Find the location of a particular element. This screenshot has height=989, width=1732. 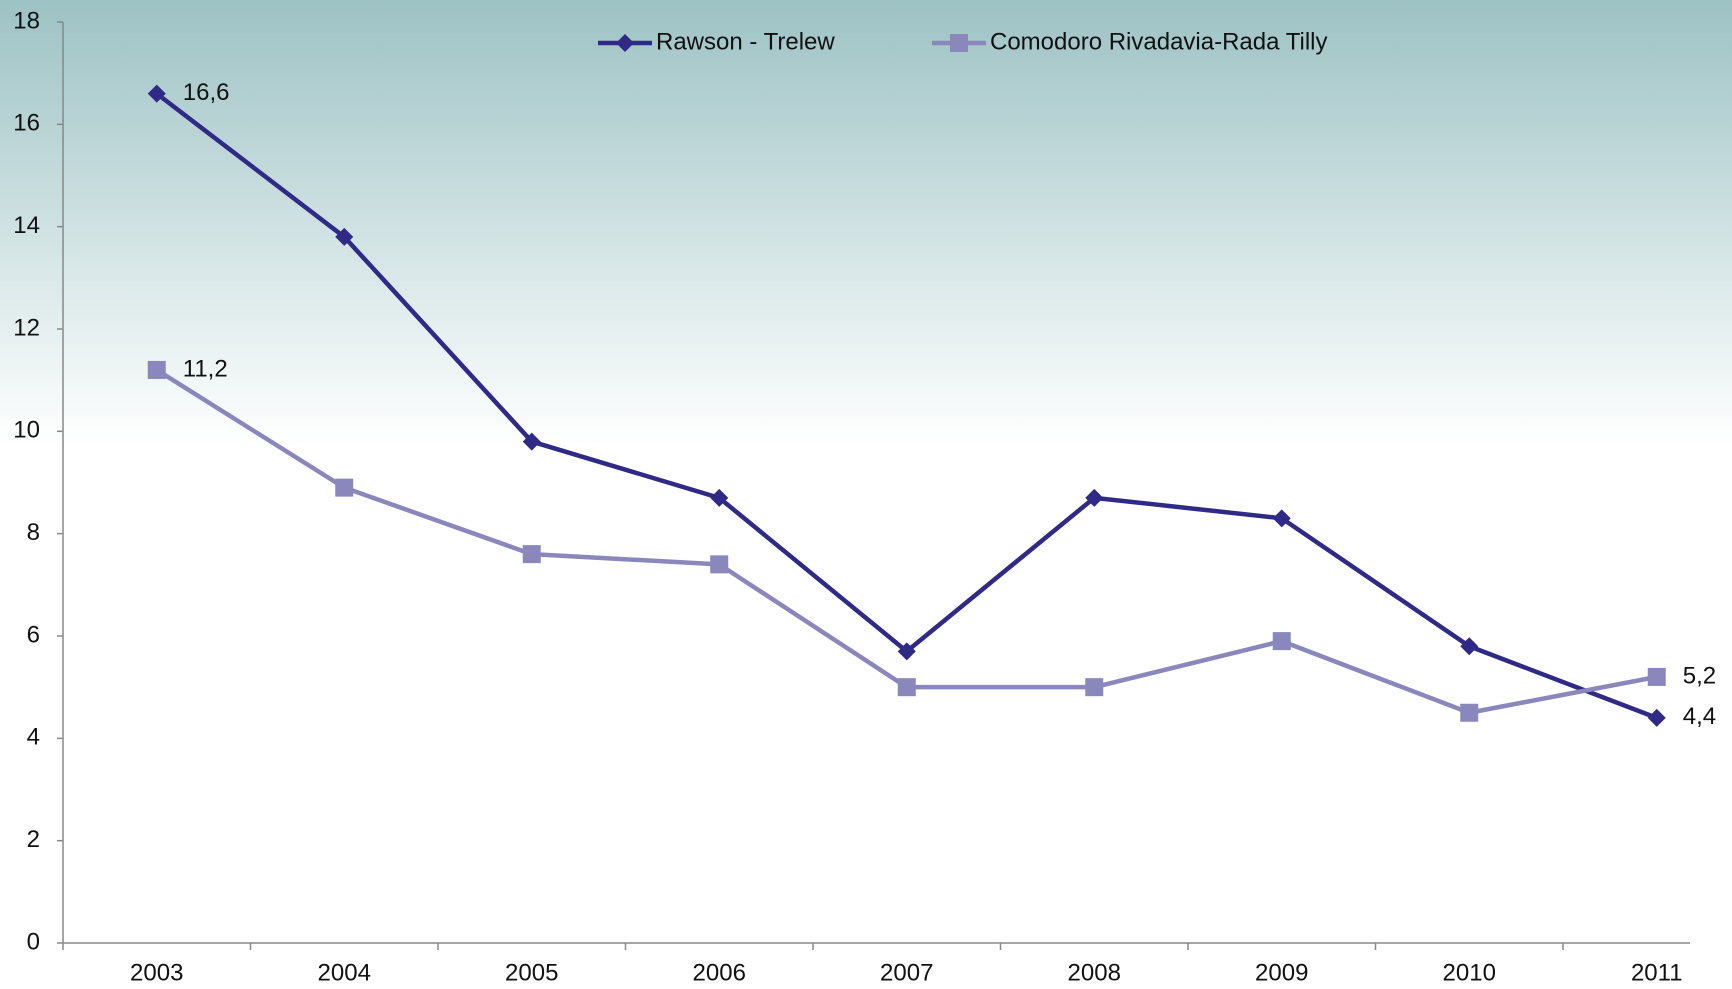

x-tick-label: 2003 is located at coordinates (156, 972).